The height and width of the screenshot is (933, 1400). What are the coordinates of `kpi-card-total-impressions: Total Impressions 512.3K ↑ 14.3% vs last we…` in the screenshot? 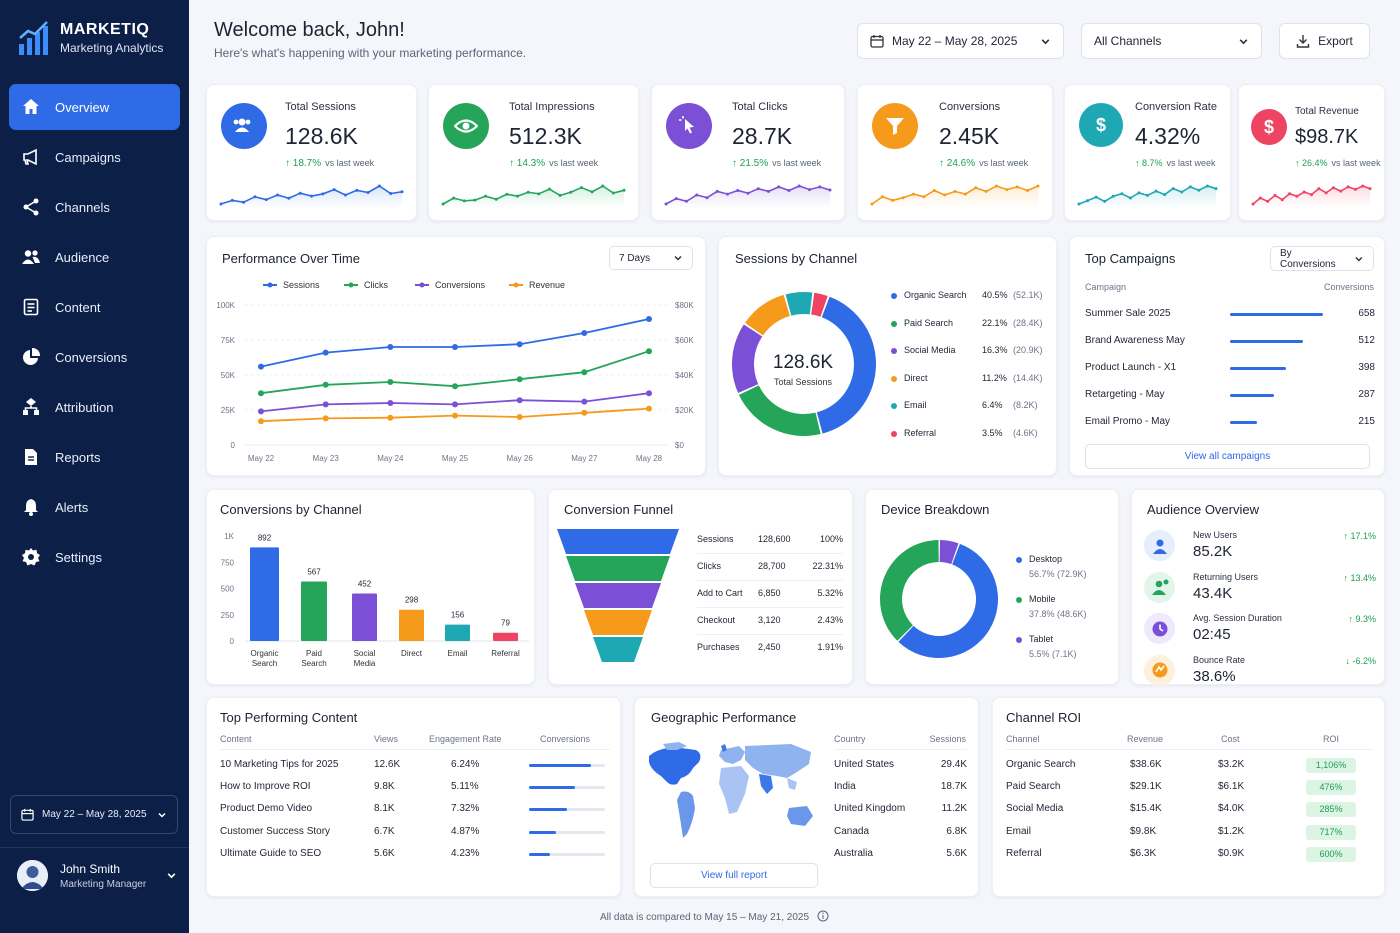 It's located at (533, 152).